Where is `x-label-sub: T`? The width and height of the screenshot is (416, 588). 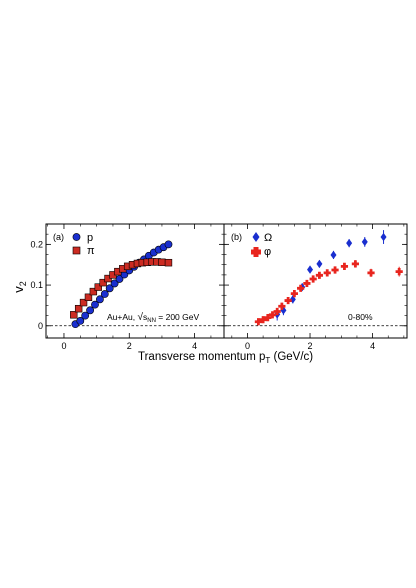
x-label-sub: T is located at coordinates (267, 360).